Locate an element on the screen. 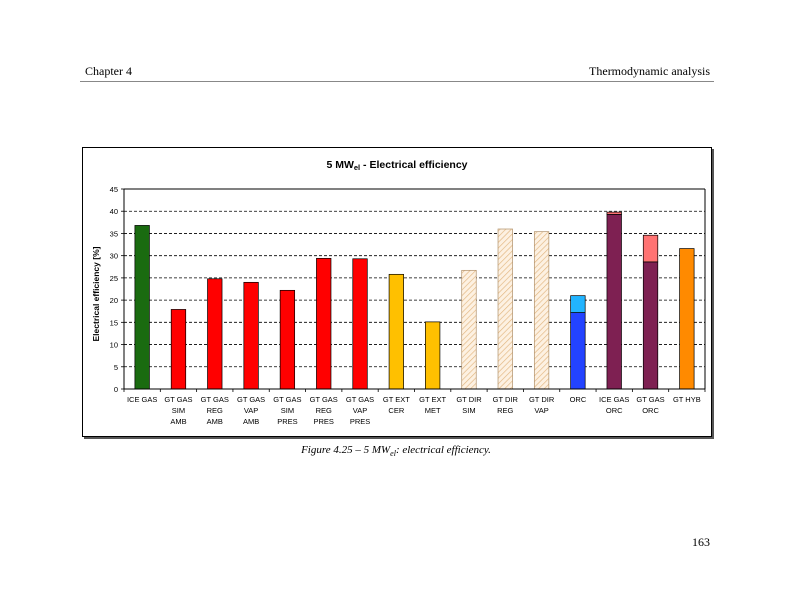 Image resolution: width=792 pixels, height=612 pixels. header-rule is located at coordinates (397, 81).